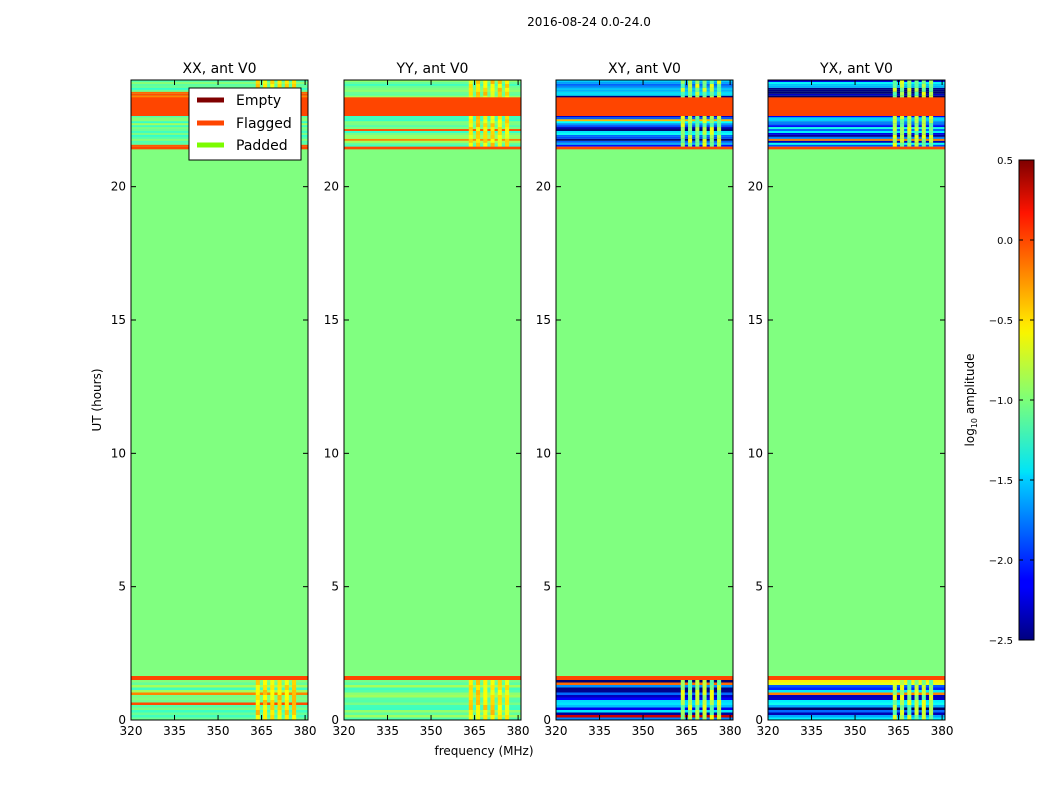 The width and height of the screenshot is (1050, 804). I want to click on colorbar-label: log10 amplitude, so click(971, 400).